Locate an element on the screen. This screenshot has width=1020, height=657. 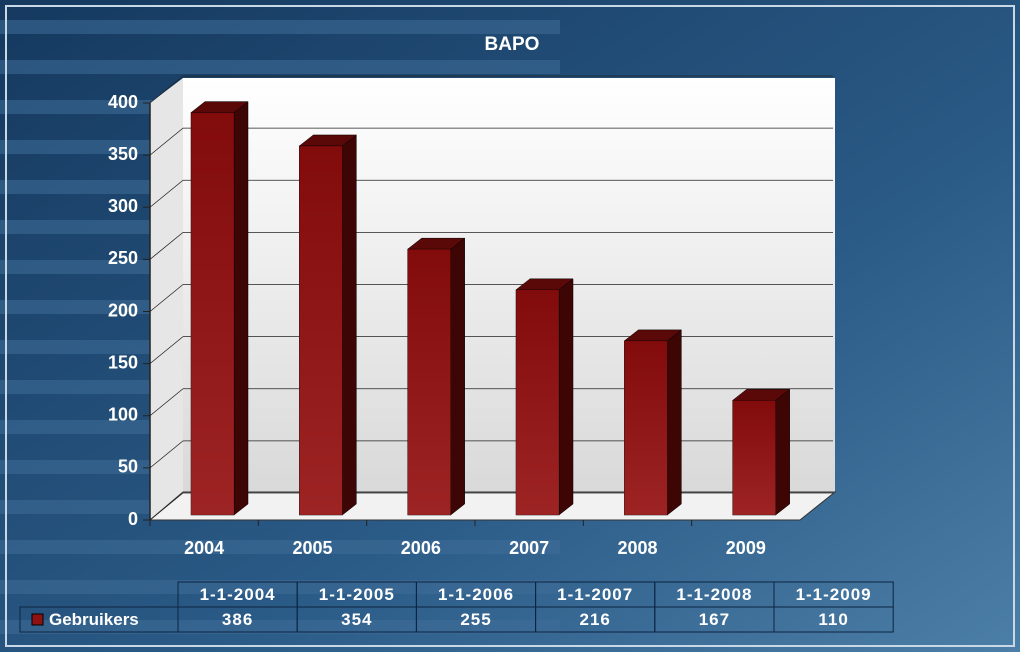
floor is located at coordinates (492, 506).